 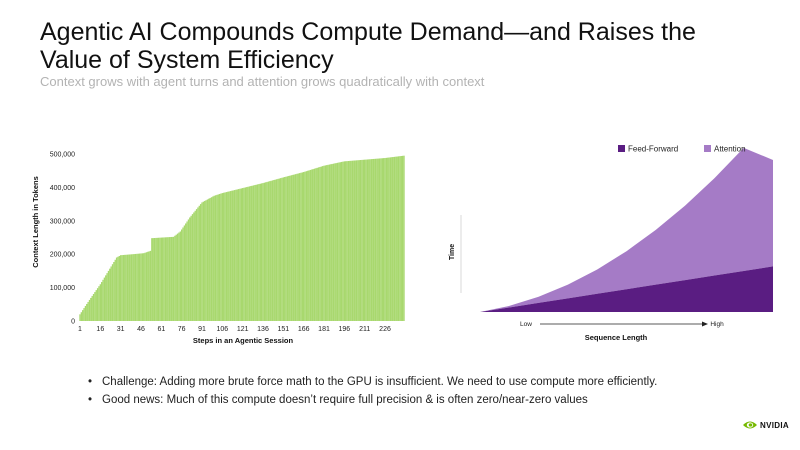 What do you see at coordinates (182, 329) in the screenshot?
I see `x-tick-label: 76` at bounding box center [182, 329].